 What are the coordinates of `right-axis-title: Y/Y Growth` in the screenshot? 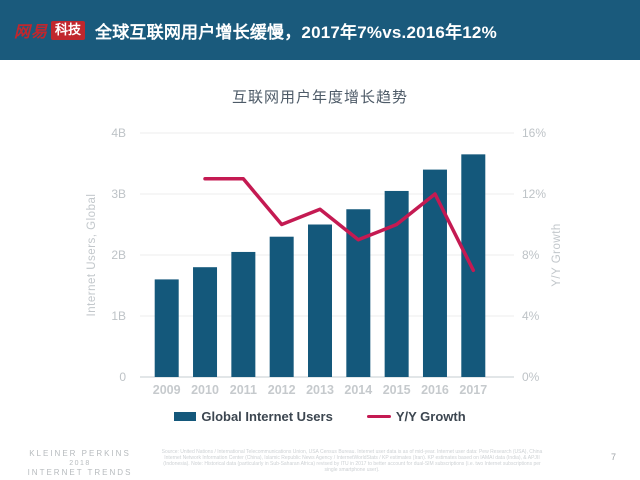 It's located at (557, 255).